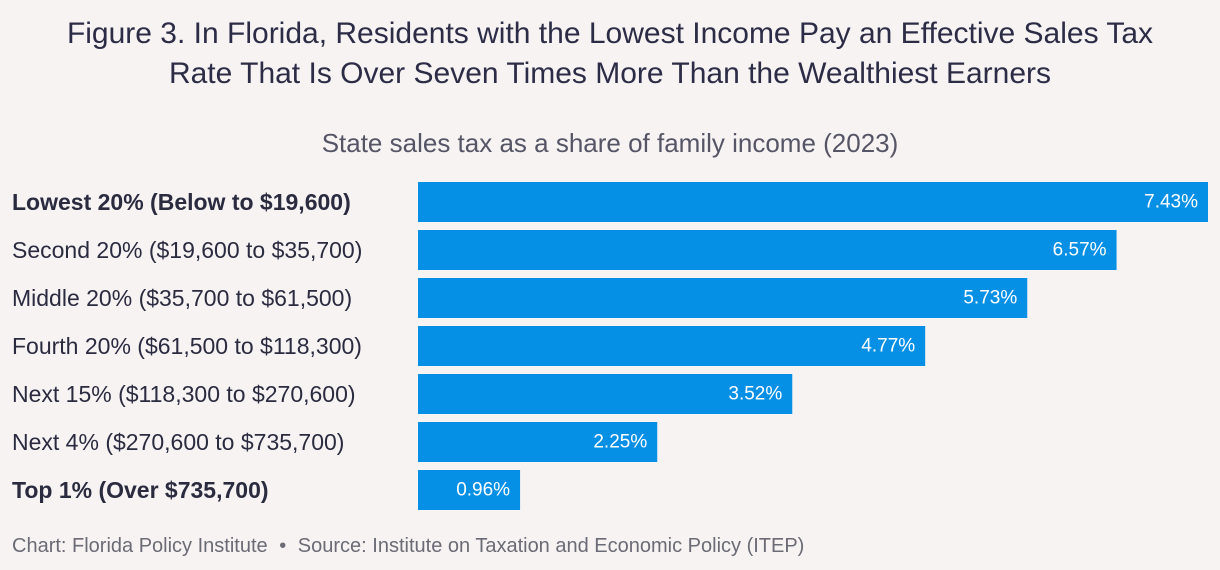 This screenshot has height=570, width=1220. Describe the element at coordinates (888, 346) in the screenshot. I see `bar-value-label: 4.77%` at that location.